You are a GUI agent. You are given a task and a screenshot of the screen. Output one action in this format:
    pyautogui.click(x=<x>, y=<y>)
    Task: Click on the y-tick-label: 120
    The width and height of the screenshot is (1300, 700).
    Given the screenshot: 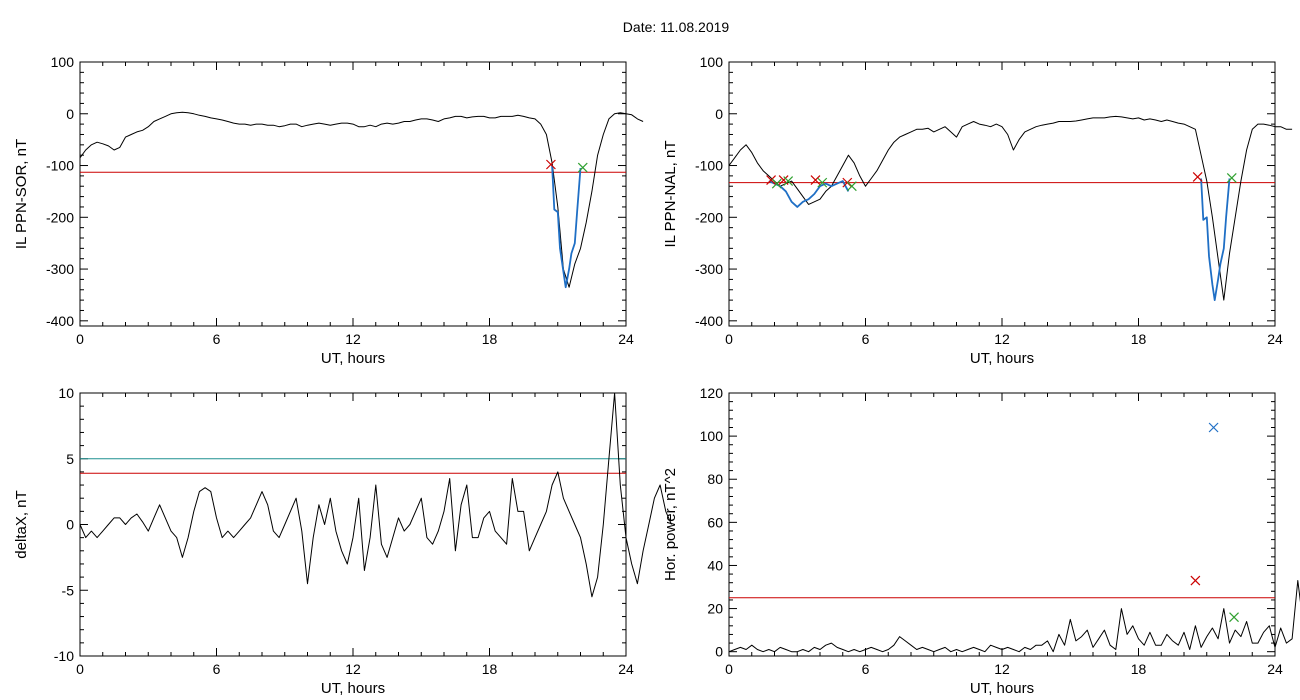 What is the action you would take?
    pyautogui.click(x=712, y=393)
    